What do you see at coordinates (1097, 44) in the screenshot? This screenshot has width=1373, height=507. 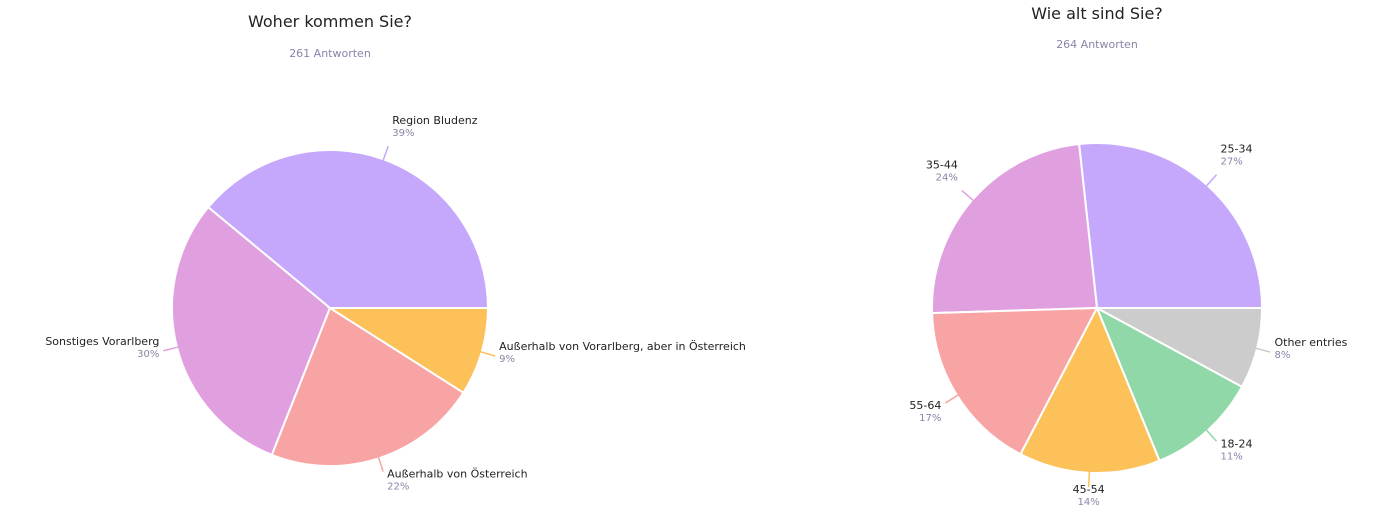 I see `chart-subtitle: 264 Antworten` at bounding box center [1097, 44].